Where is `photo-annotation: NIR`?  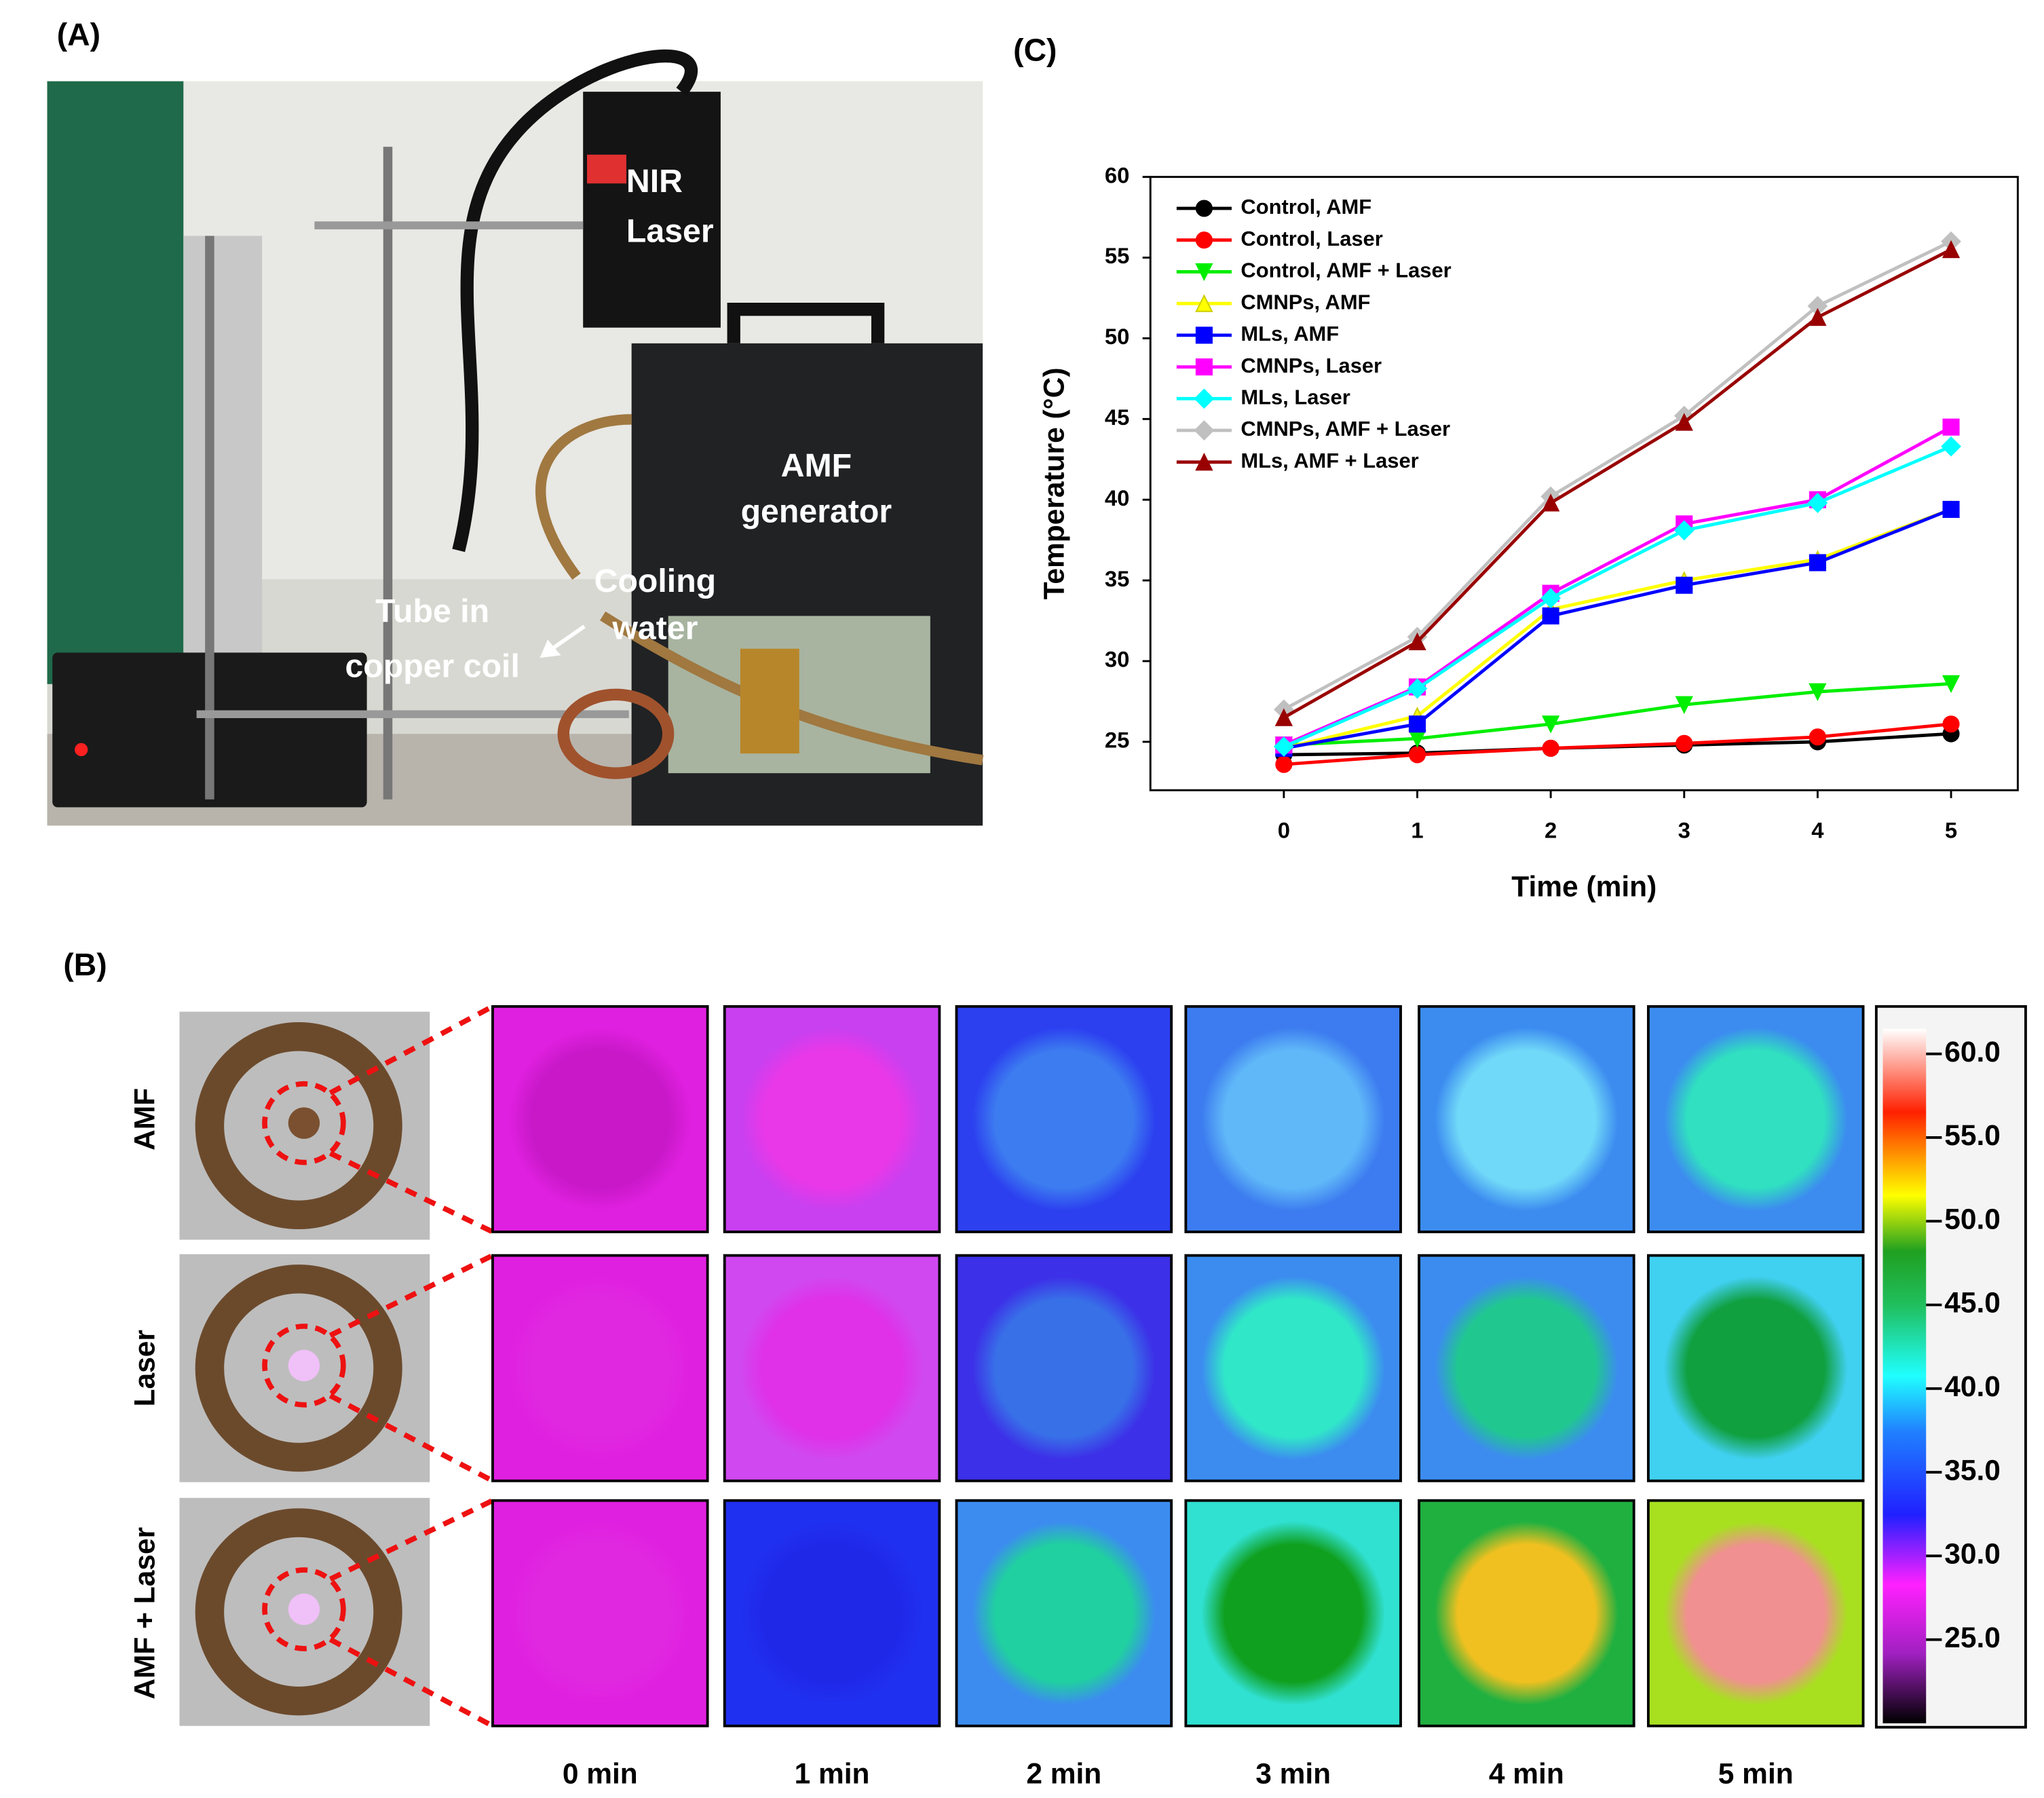 photo-annotation: NIR is located at coordinates (654, 181).